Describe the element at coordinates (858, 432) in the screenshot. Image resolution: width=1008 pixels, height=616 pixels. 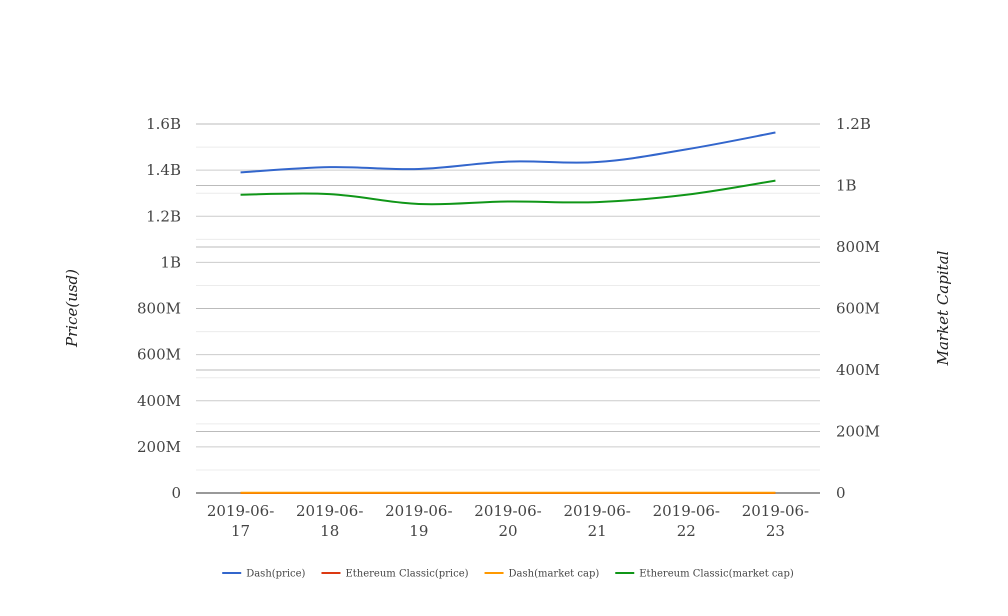
I see `y-right-tick-label: 200M` at that location.